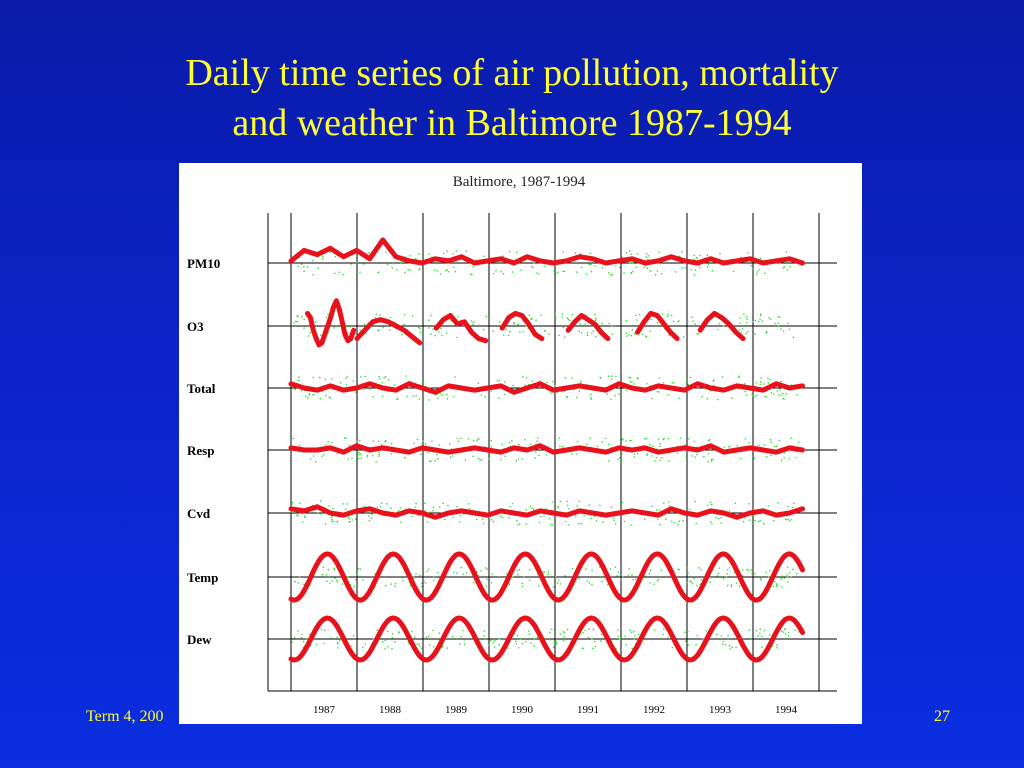 The width and height of the screenshot is (1024, 768). Describe the element at coordinates (657, 326) in the screenshot. I see `smooth-series-line` at that location.